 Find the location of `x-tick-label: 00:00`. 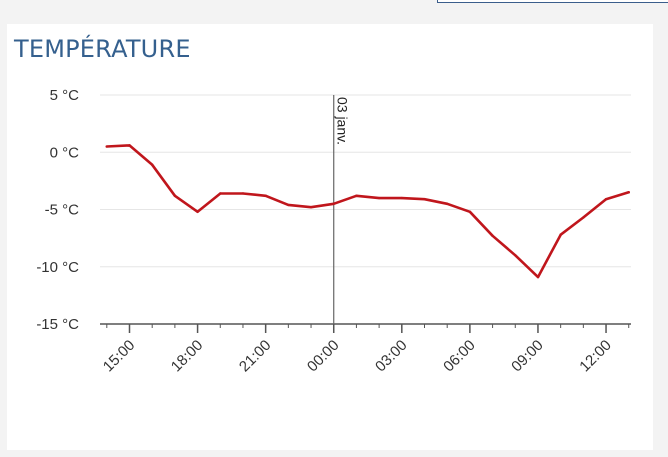

x-tick-label: 00:00 is located at coordinates (323, 356).